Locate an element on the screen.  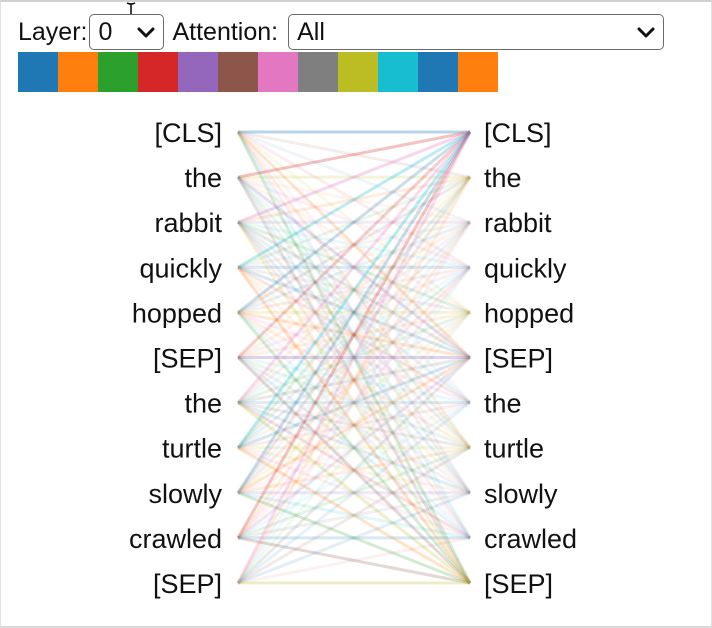
toolbar: Layer: 0 Attention: All is located at coordinates (341, 32).